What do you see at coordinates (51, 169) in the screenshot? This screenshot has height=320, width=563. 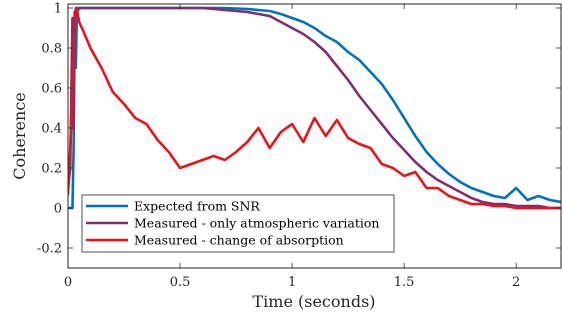 I see `y-tick-label: 0.2` at bounding box center [51, 169].